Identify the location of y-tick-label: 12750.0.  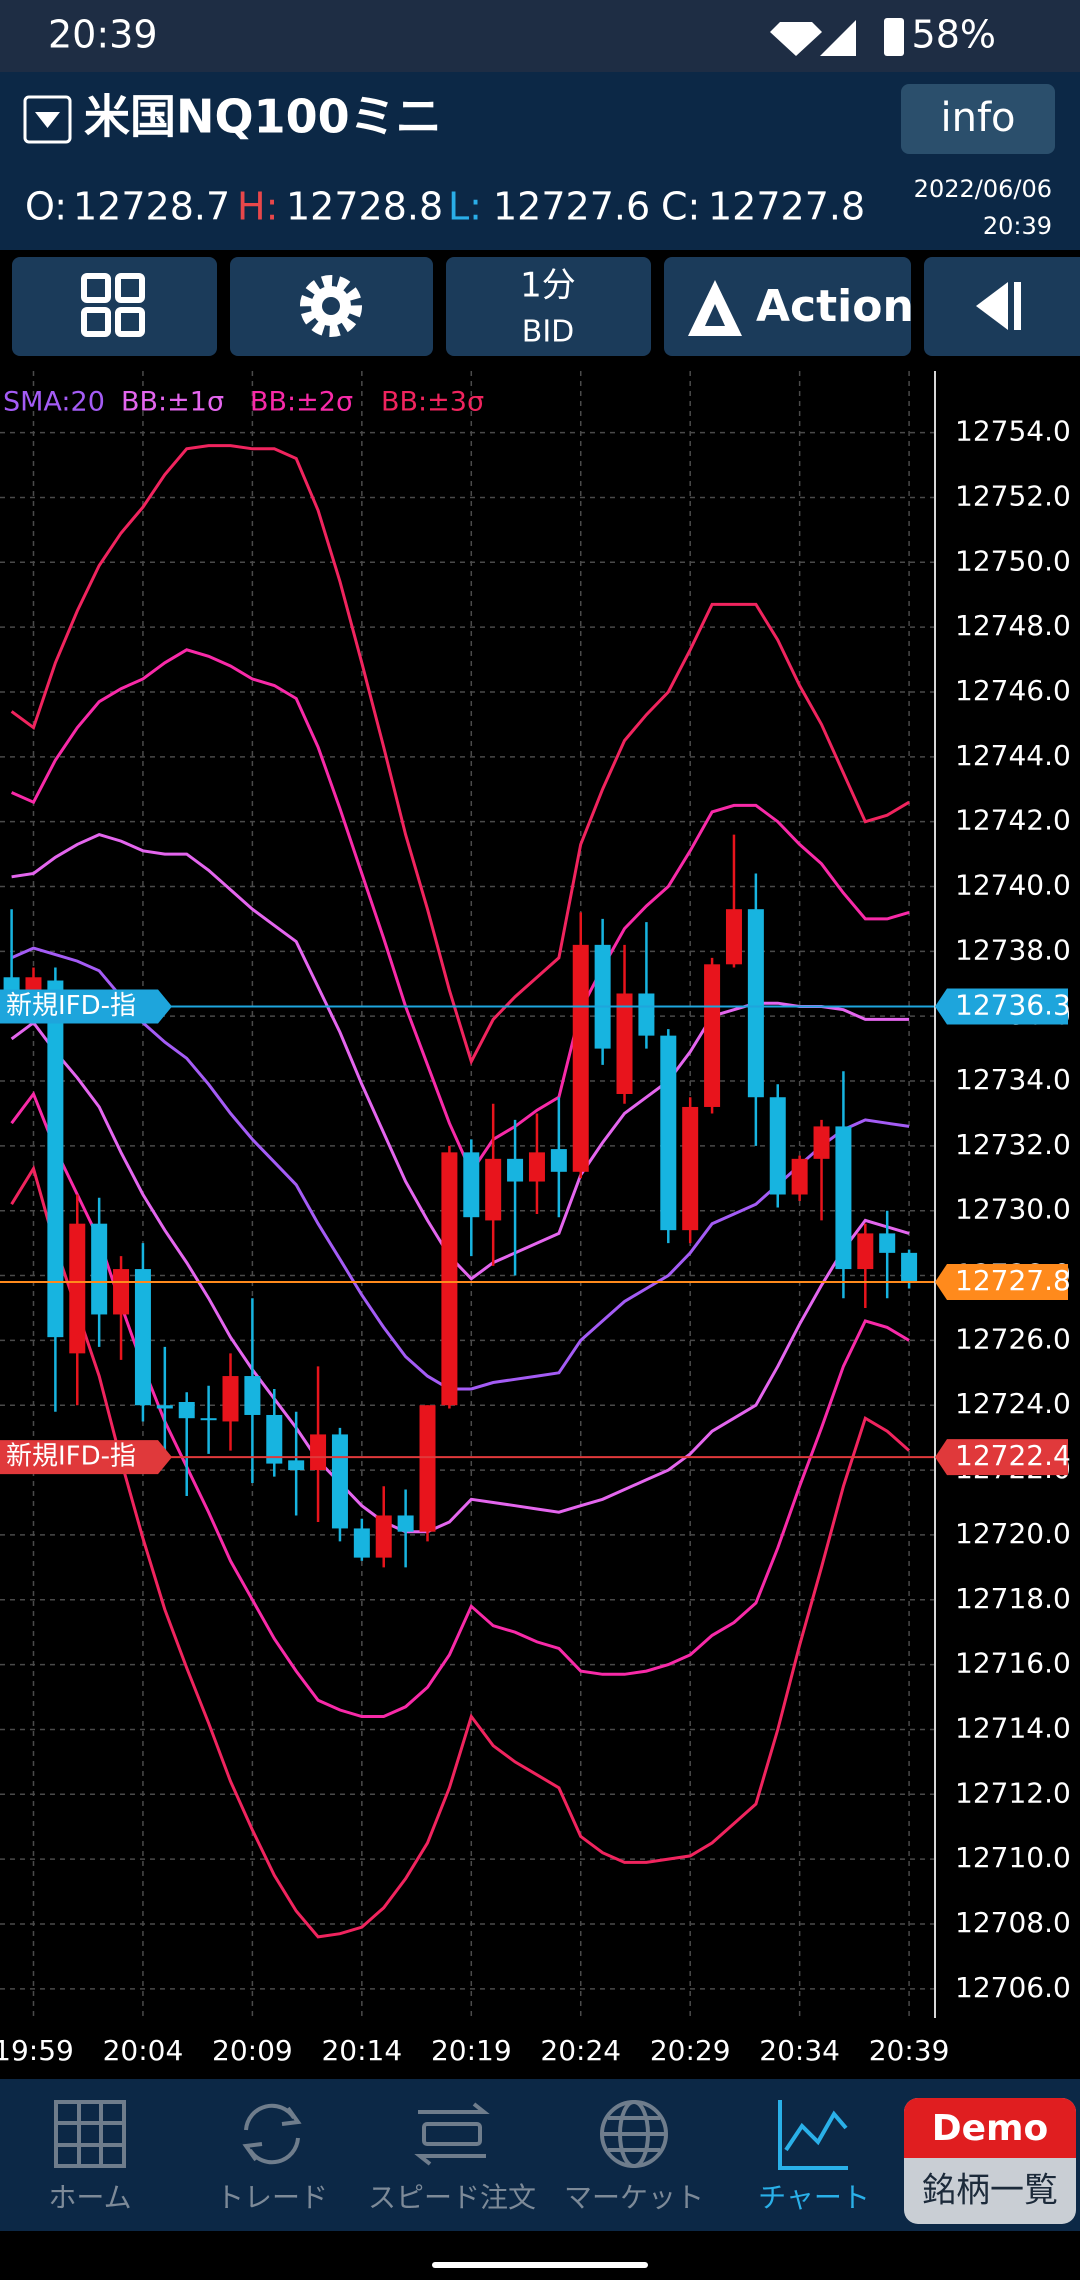
(1013, 560).